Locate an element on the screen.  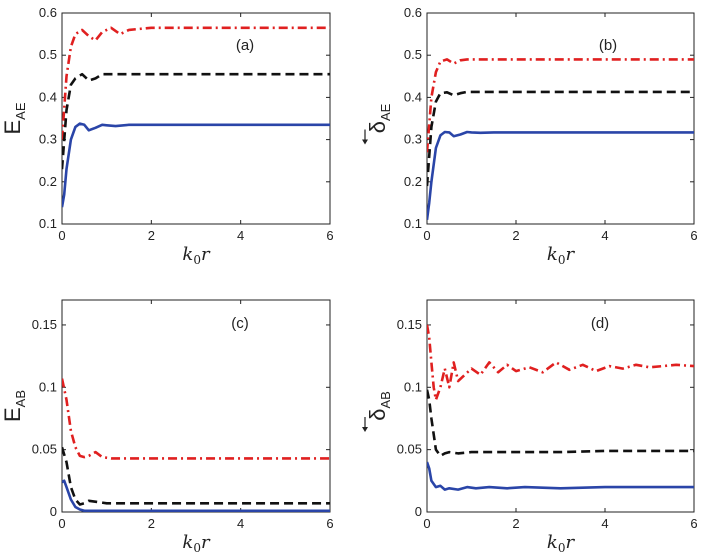
panel-label: (d) is located at coordinates (600, 323).